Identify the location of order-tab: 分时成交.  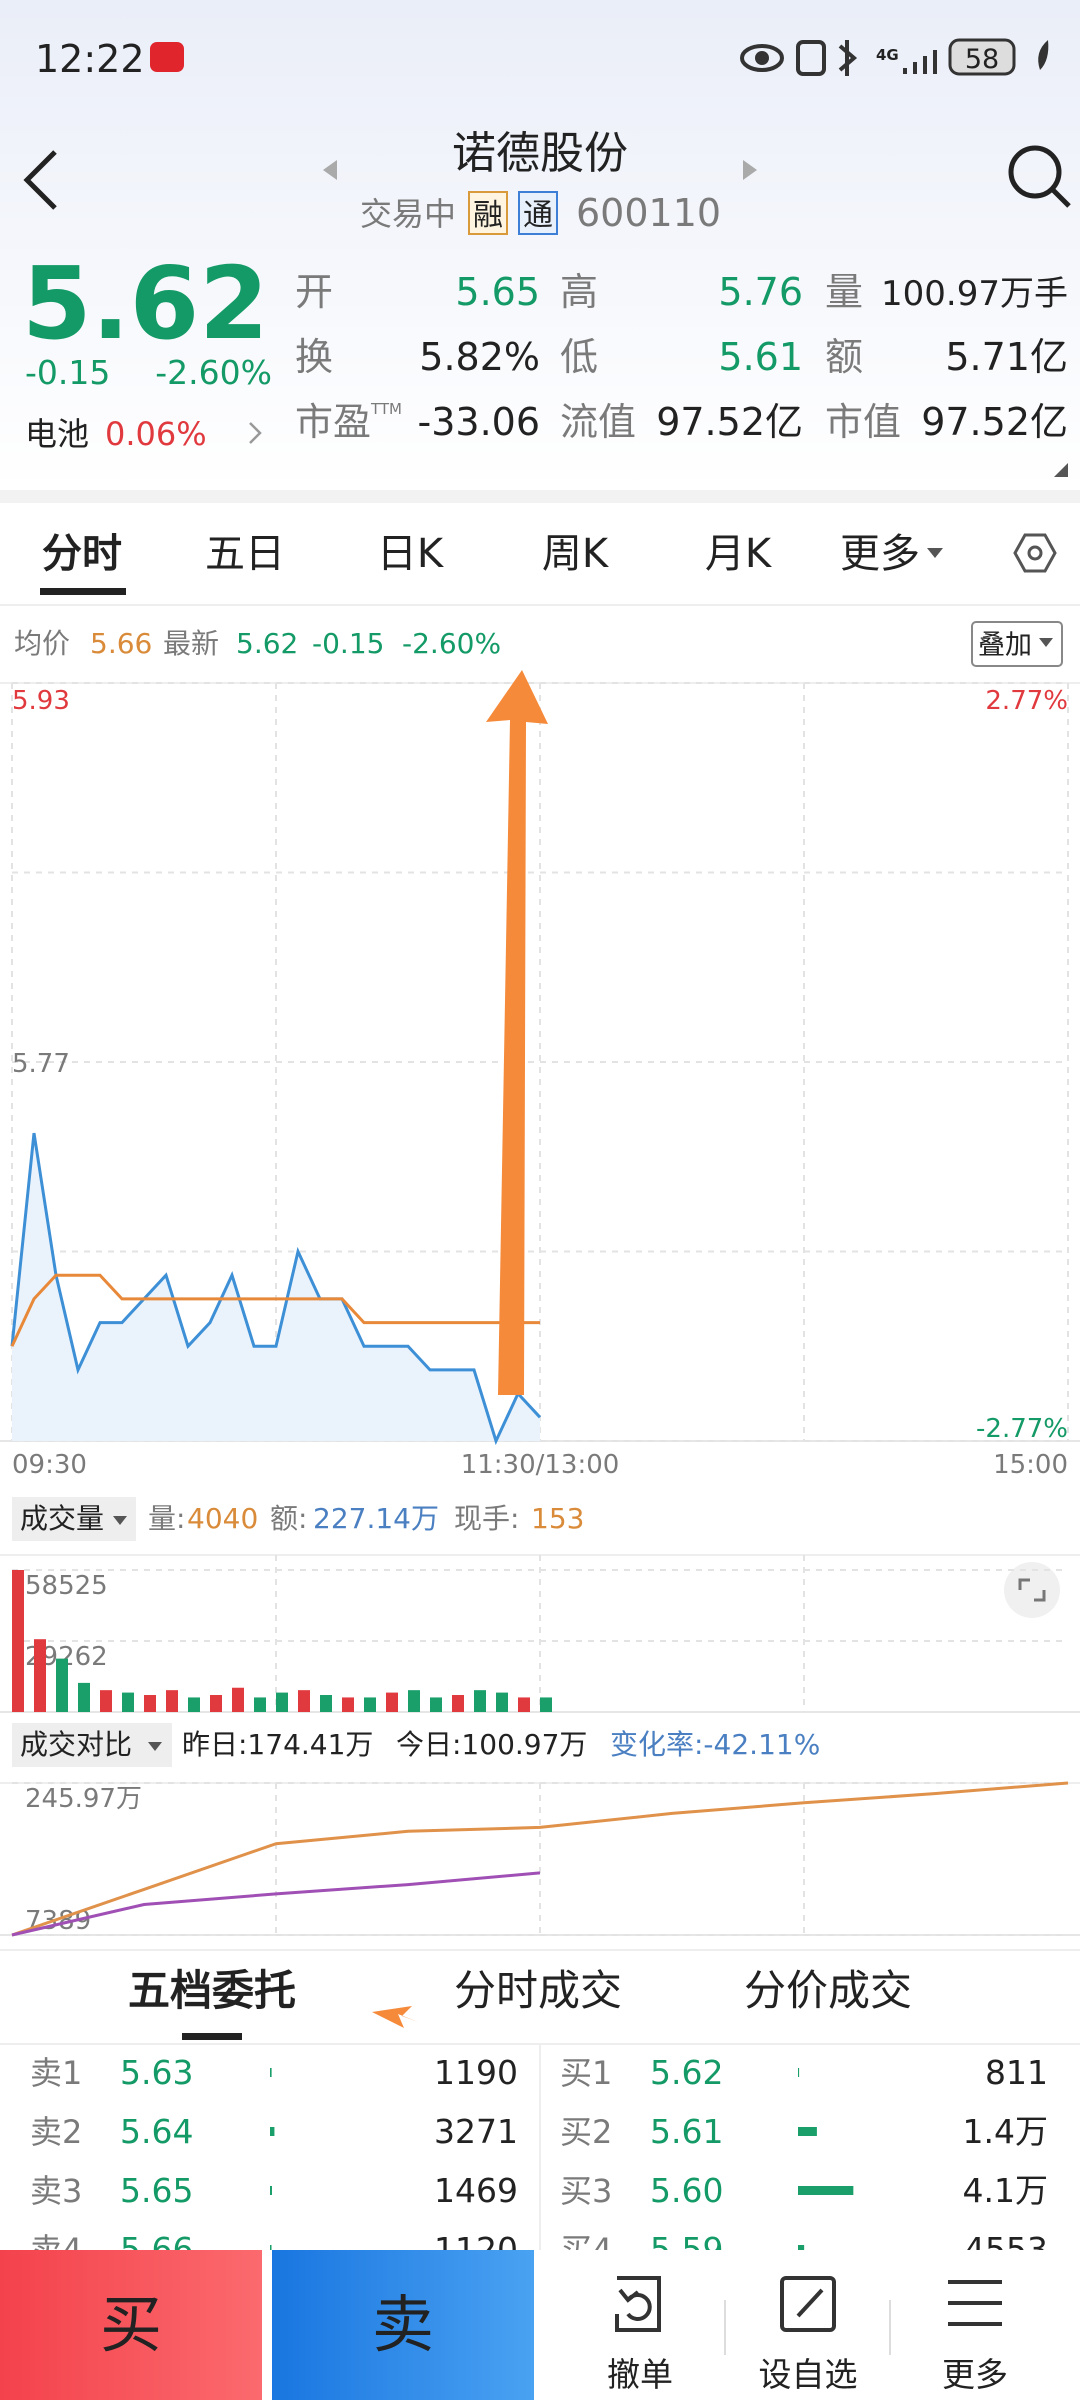
(538, 1990).